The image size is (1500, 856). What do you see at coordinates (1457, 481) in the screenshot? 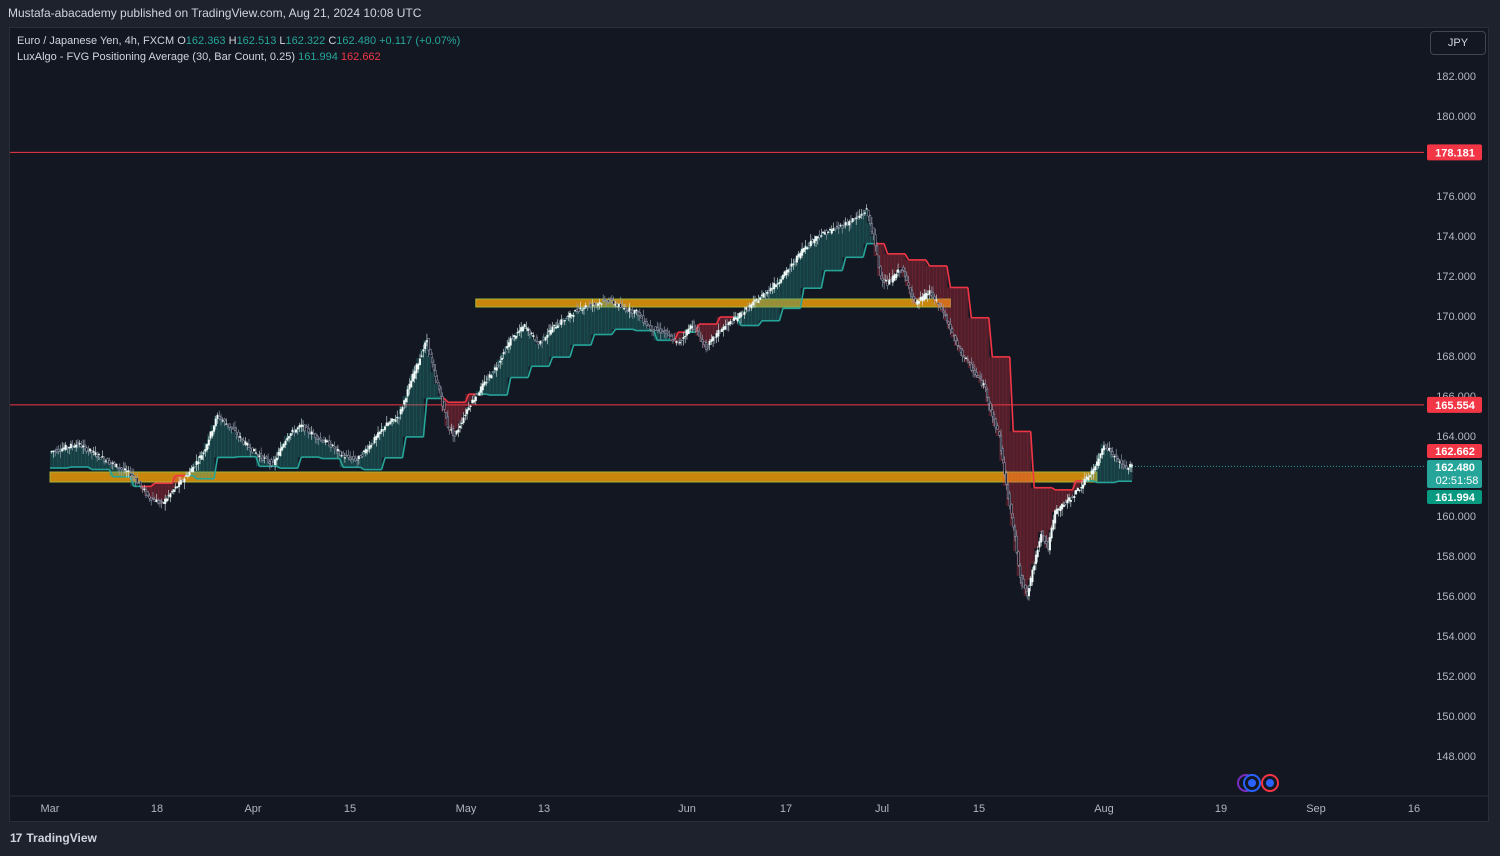
I see `price-tag-countdown: 02:51:58` at bounding box center [1457, 481].